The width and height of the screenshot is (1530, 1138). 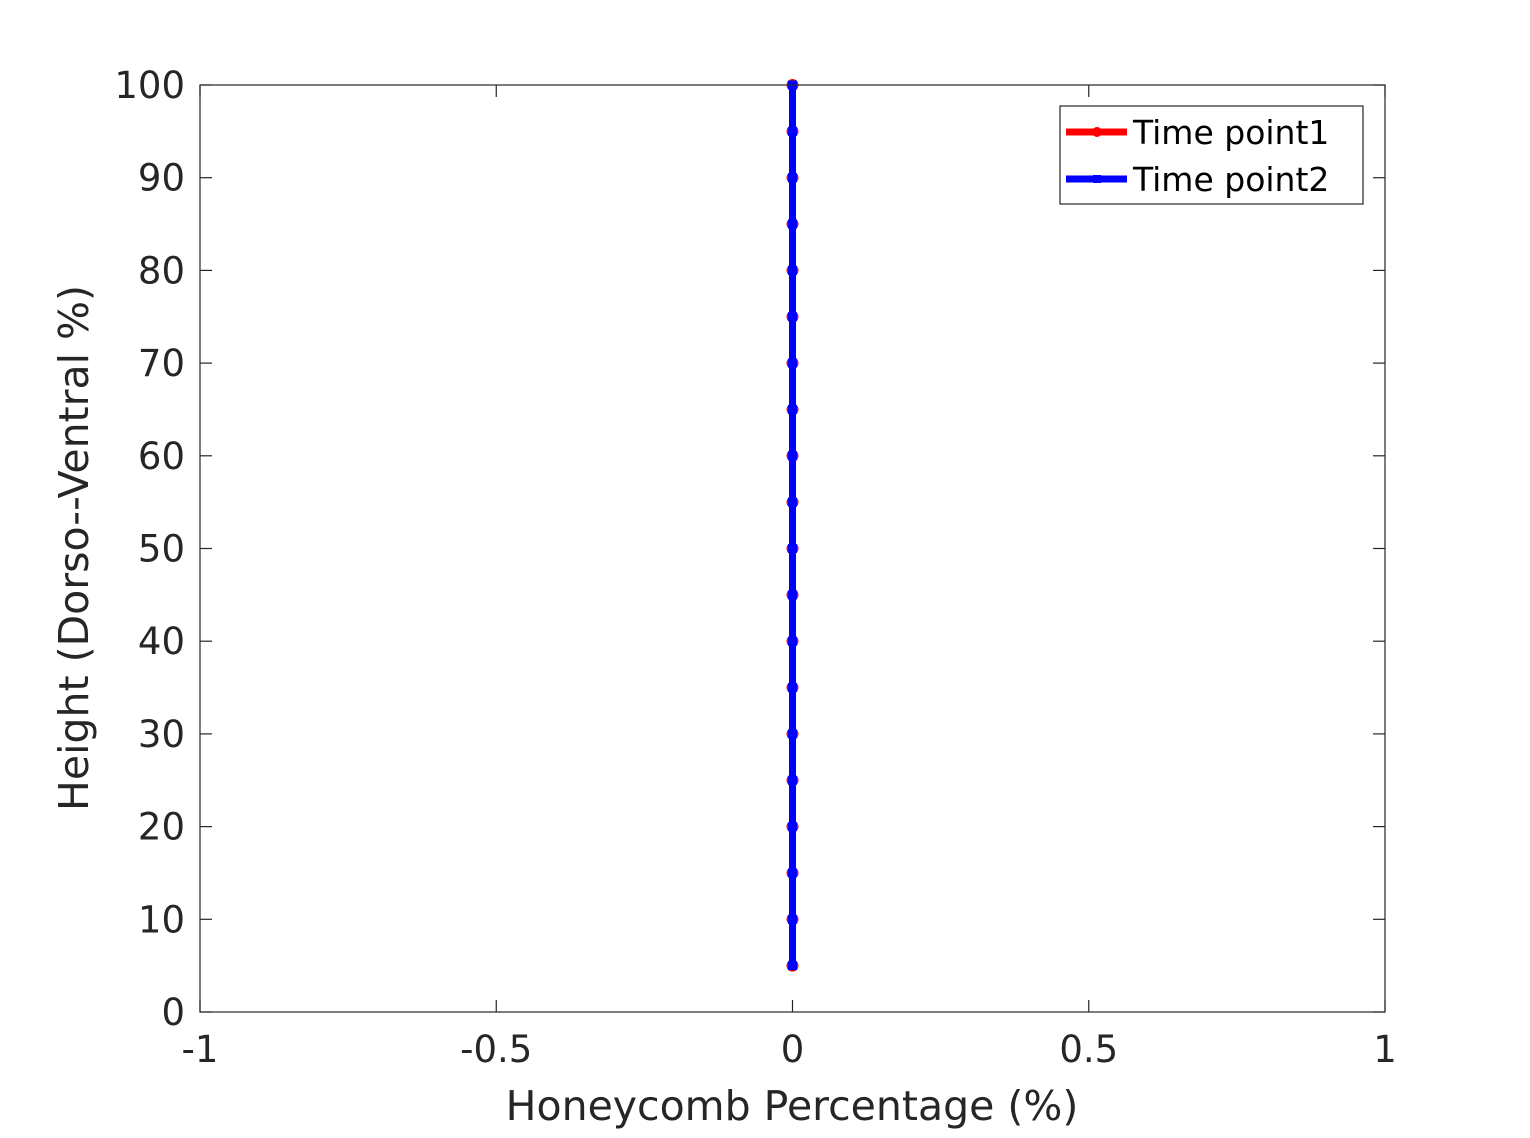 I want to click on y-tick-labels: 0 10 20 30 40 50 60 70 80 90 100, so click(x=149, y=549).